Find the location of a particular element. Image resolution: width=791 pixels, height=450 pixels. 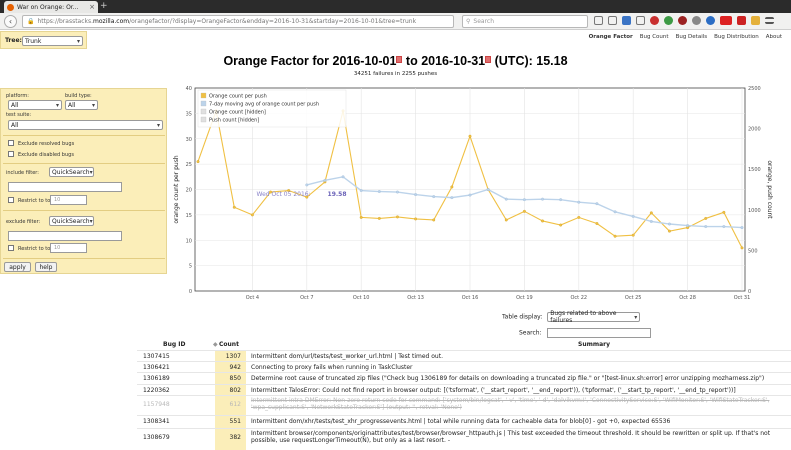

download-icon is located at coordinates (626, 20).